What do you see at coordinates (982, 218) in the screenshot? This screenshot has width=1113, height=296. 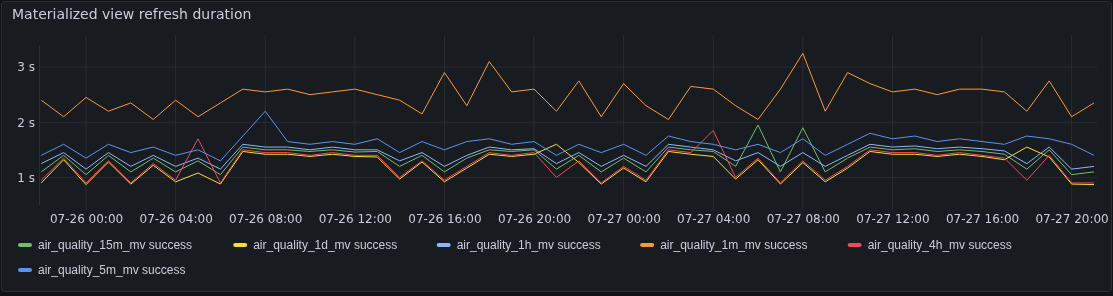 I see `x-tick-label: 07-27 16:00` at bounding box center [982, 218].